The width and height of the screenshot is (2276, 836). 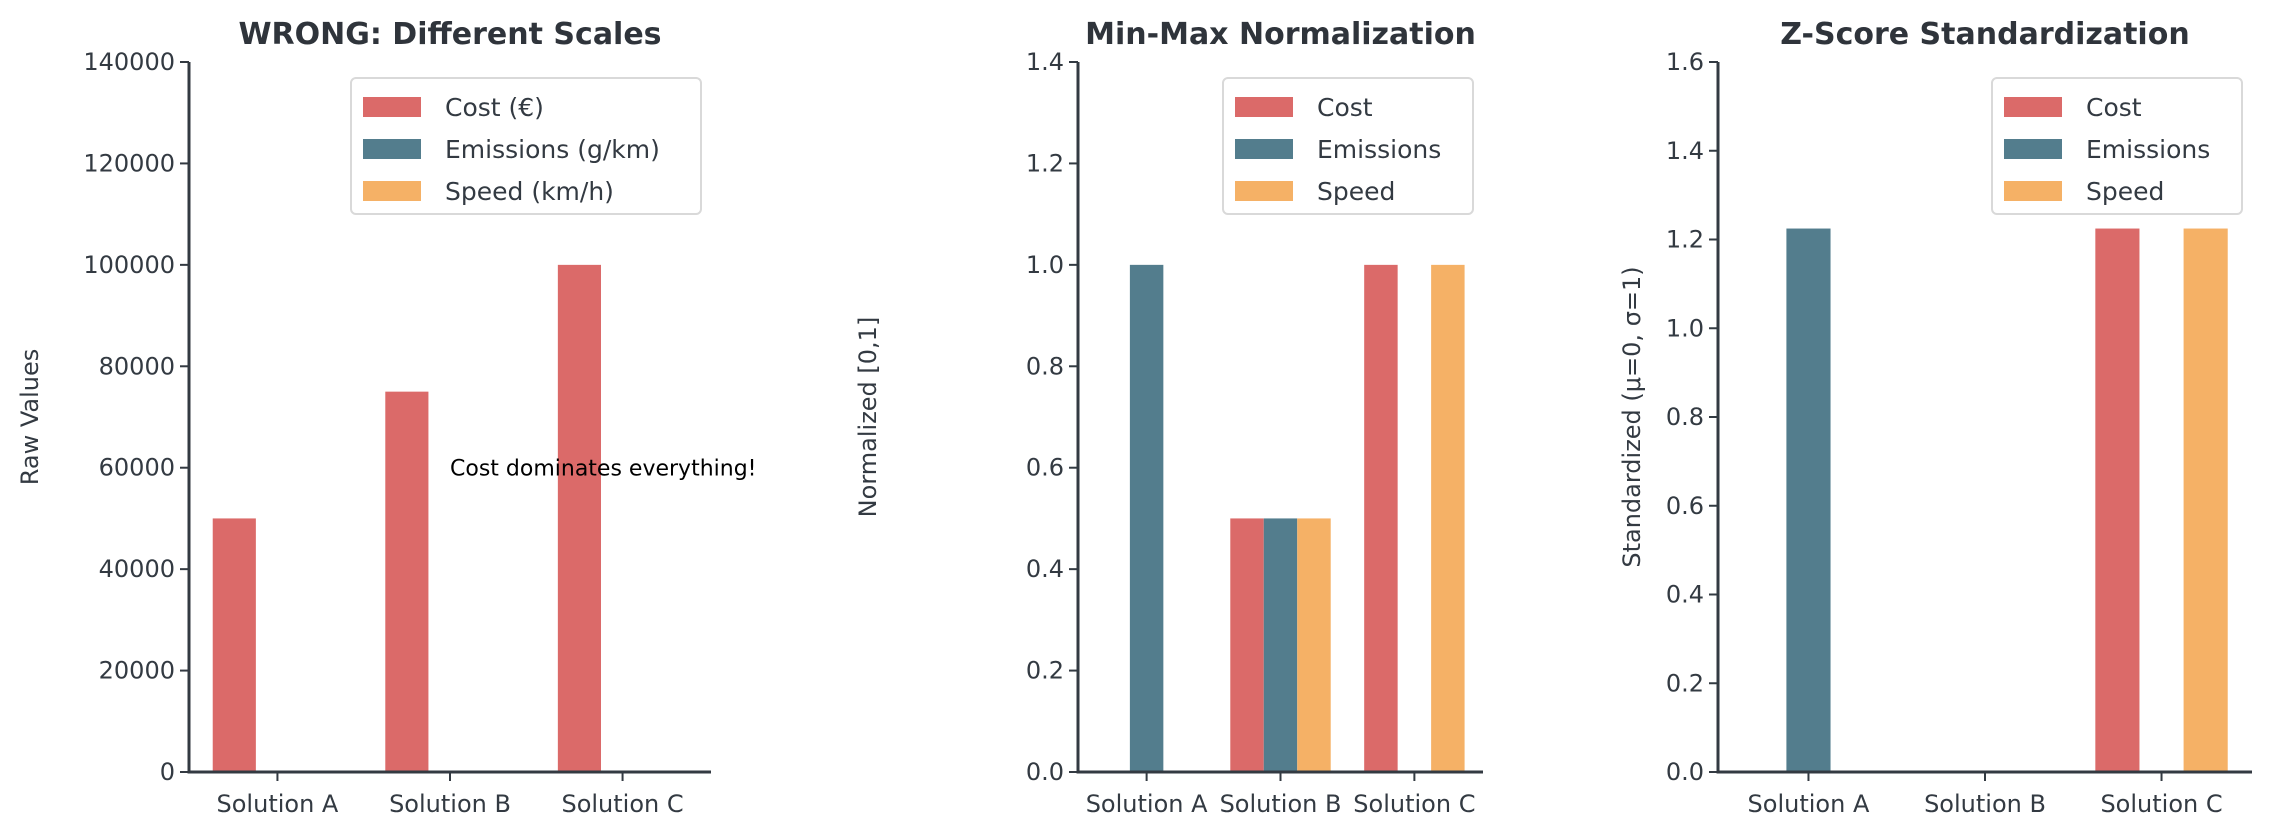 What do you see at coordinates (129, 265) in the screenshot?
I see `y-tick-label: 100000` at bounding box center [129, 265].